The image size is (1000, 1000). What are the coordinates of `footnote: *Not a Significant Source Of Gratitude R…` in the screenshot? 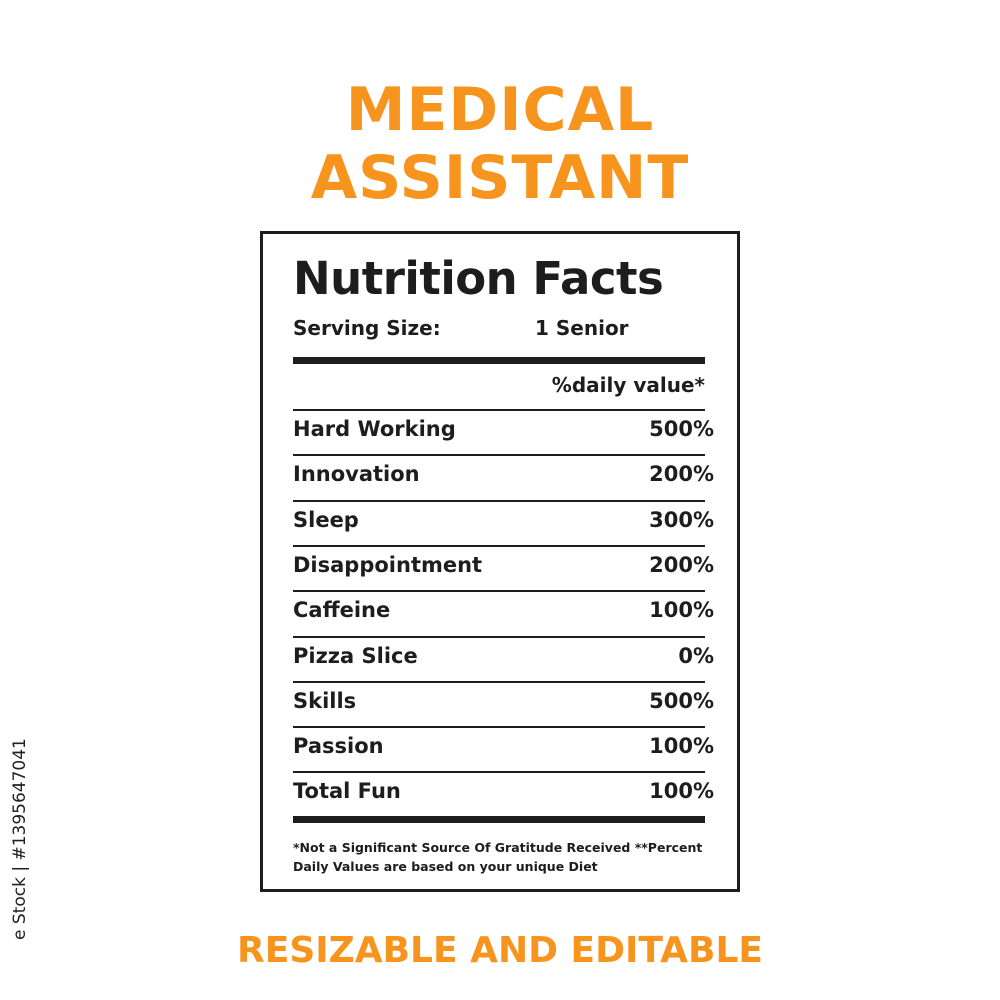 It's located at (503, 857).